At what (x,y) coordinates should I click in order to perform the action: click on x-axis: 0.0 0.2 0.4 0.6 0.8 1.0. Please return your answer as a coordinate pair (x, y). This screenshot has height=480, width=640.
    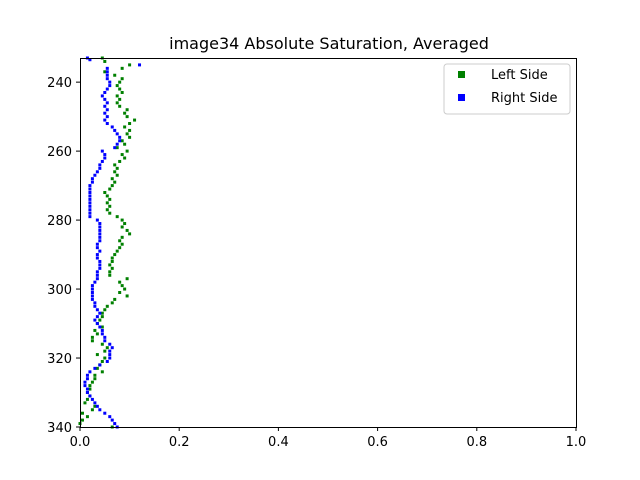
    Looking at the image, I should click on (328, 438).